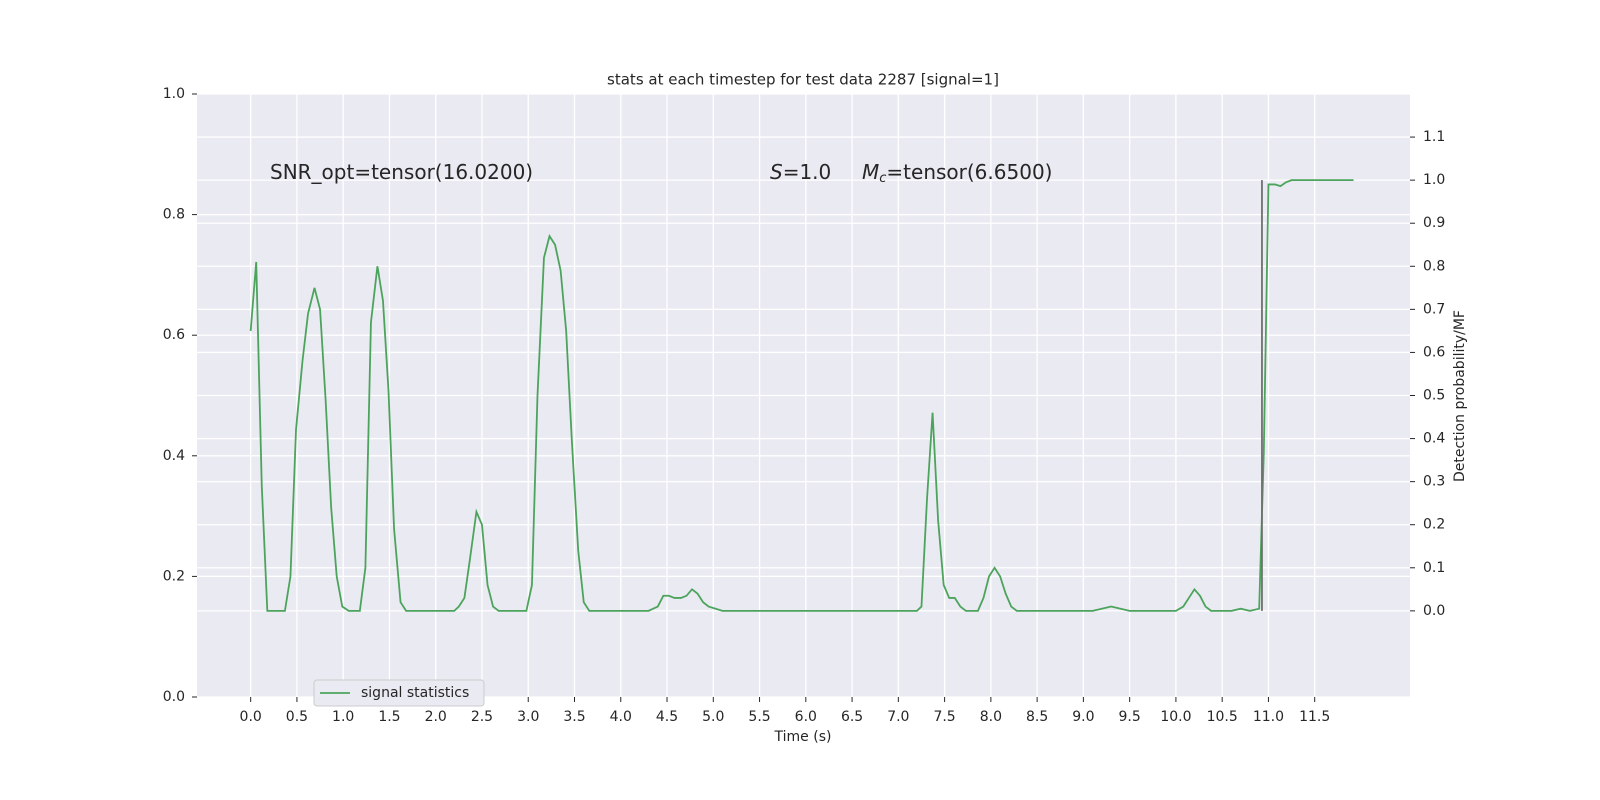  I want to click on y2-tick-label: 0.4, so click(1434, 439).